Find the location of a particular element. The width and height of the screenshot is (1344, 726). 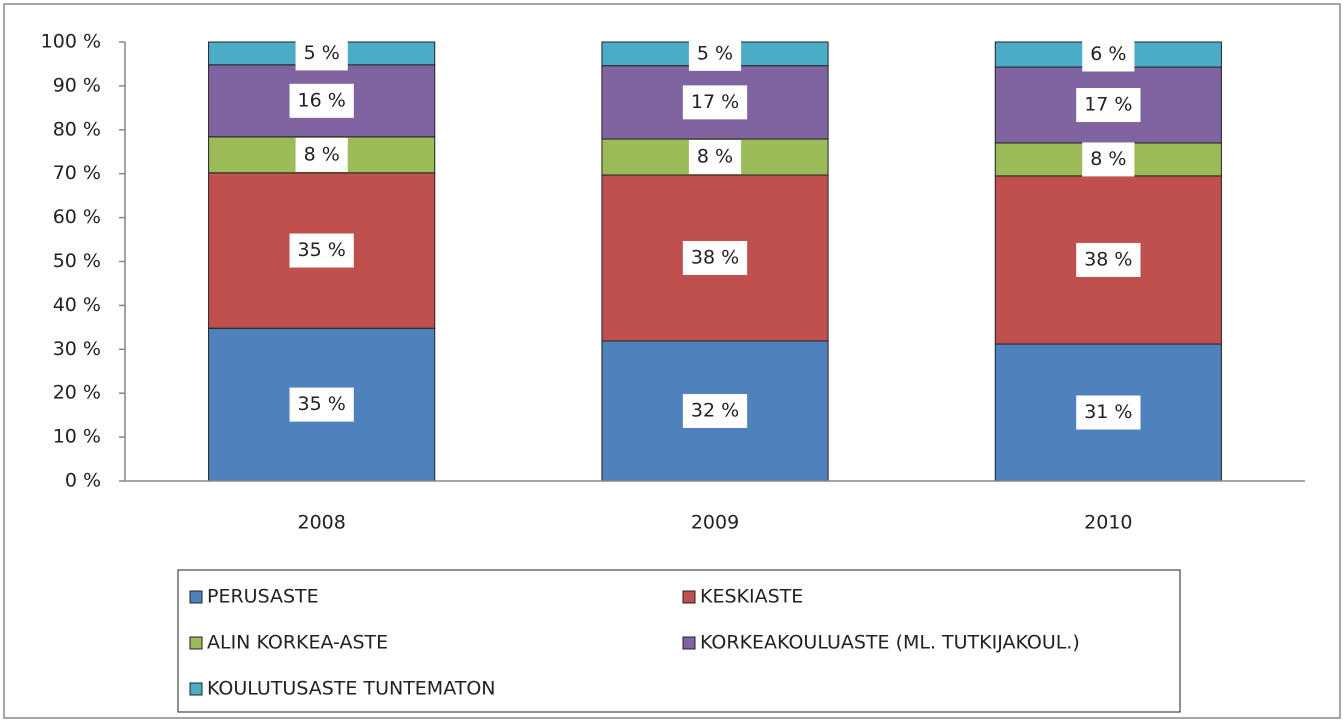

y-tick-label: 10 % is located at coordinates (77, 437).